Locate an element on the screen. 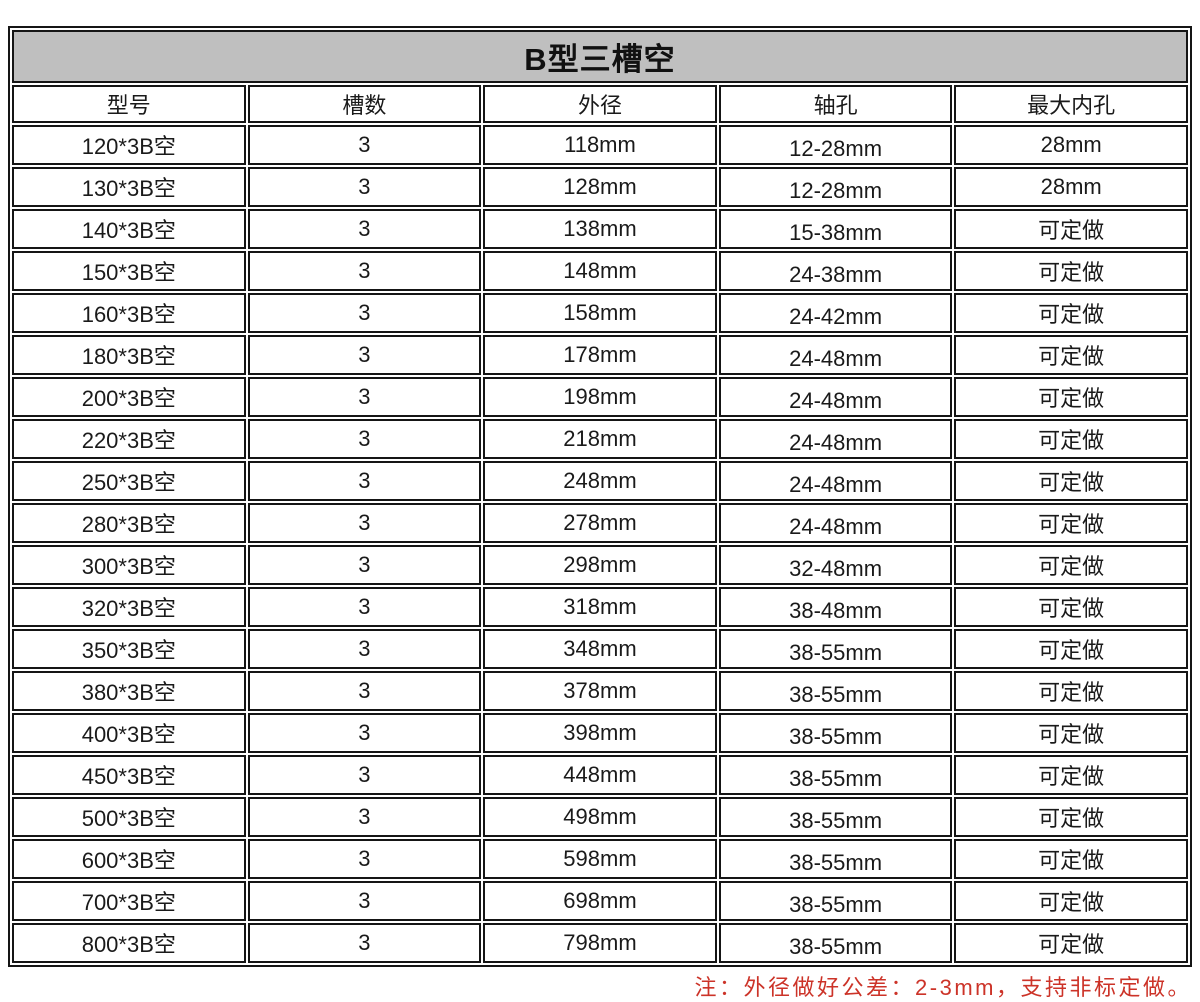 Image resolution: width=1200 pixels, height=1002 pixels. table-cell: 160*3B空 is located at coordinates (129, 313).